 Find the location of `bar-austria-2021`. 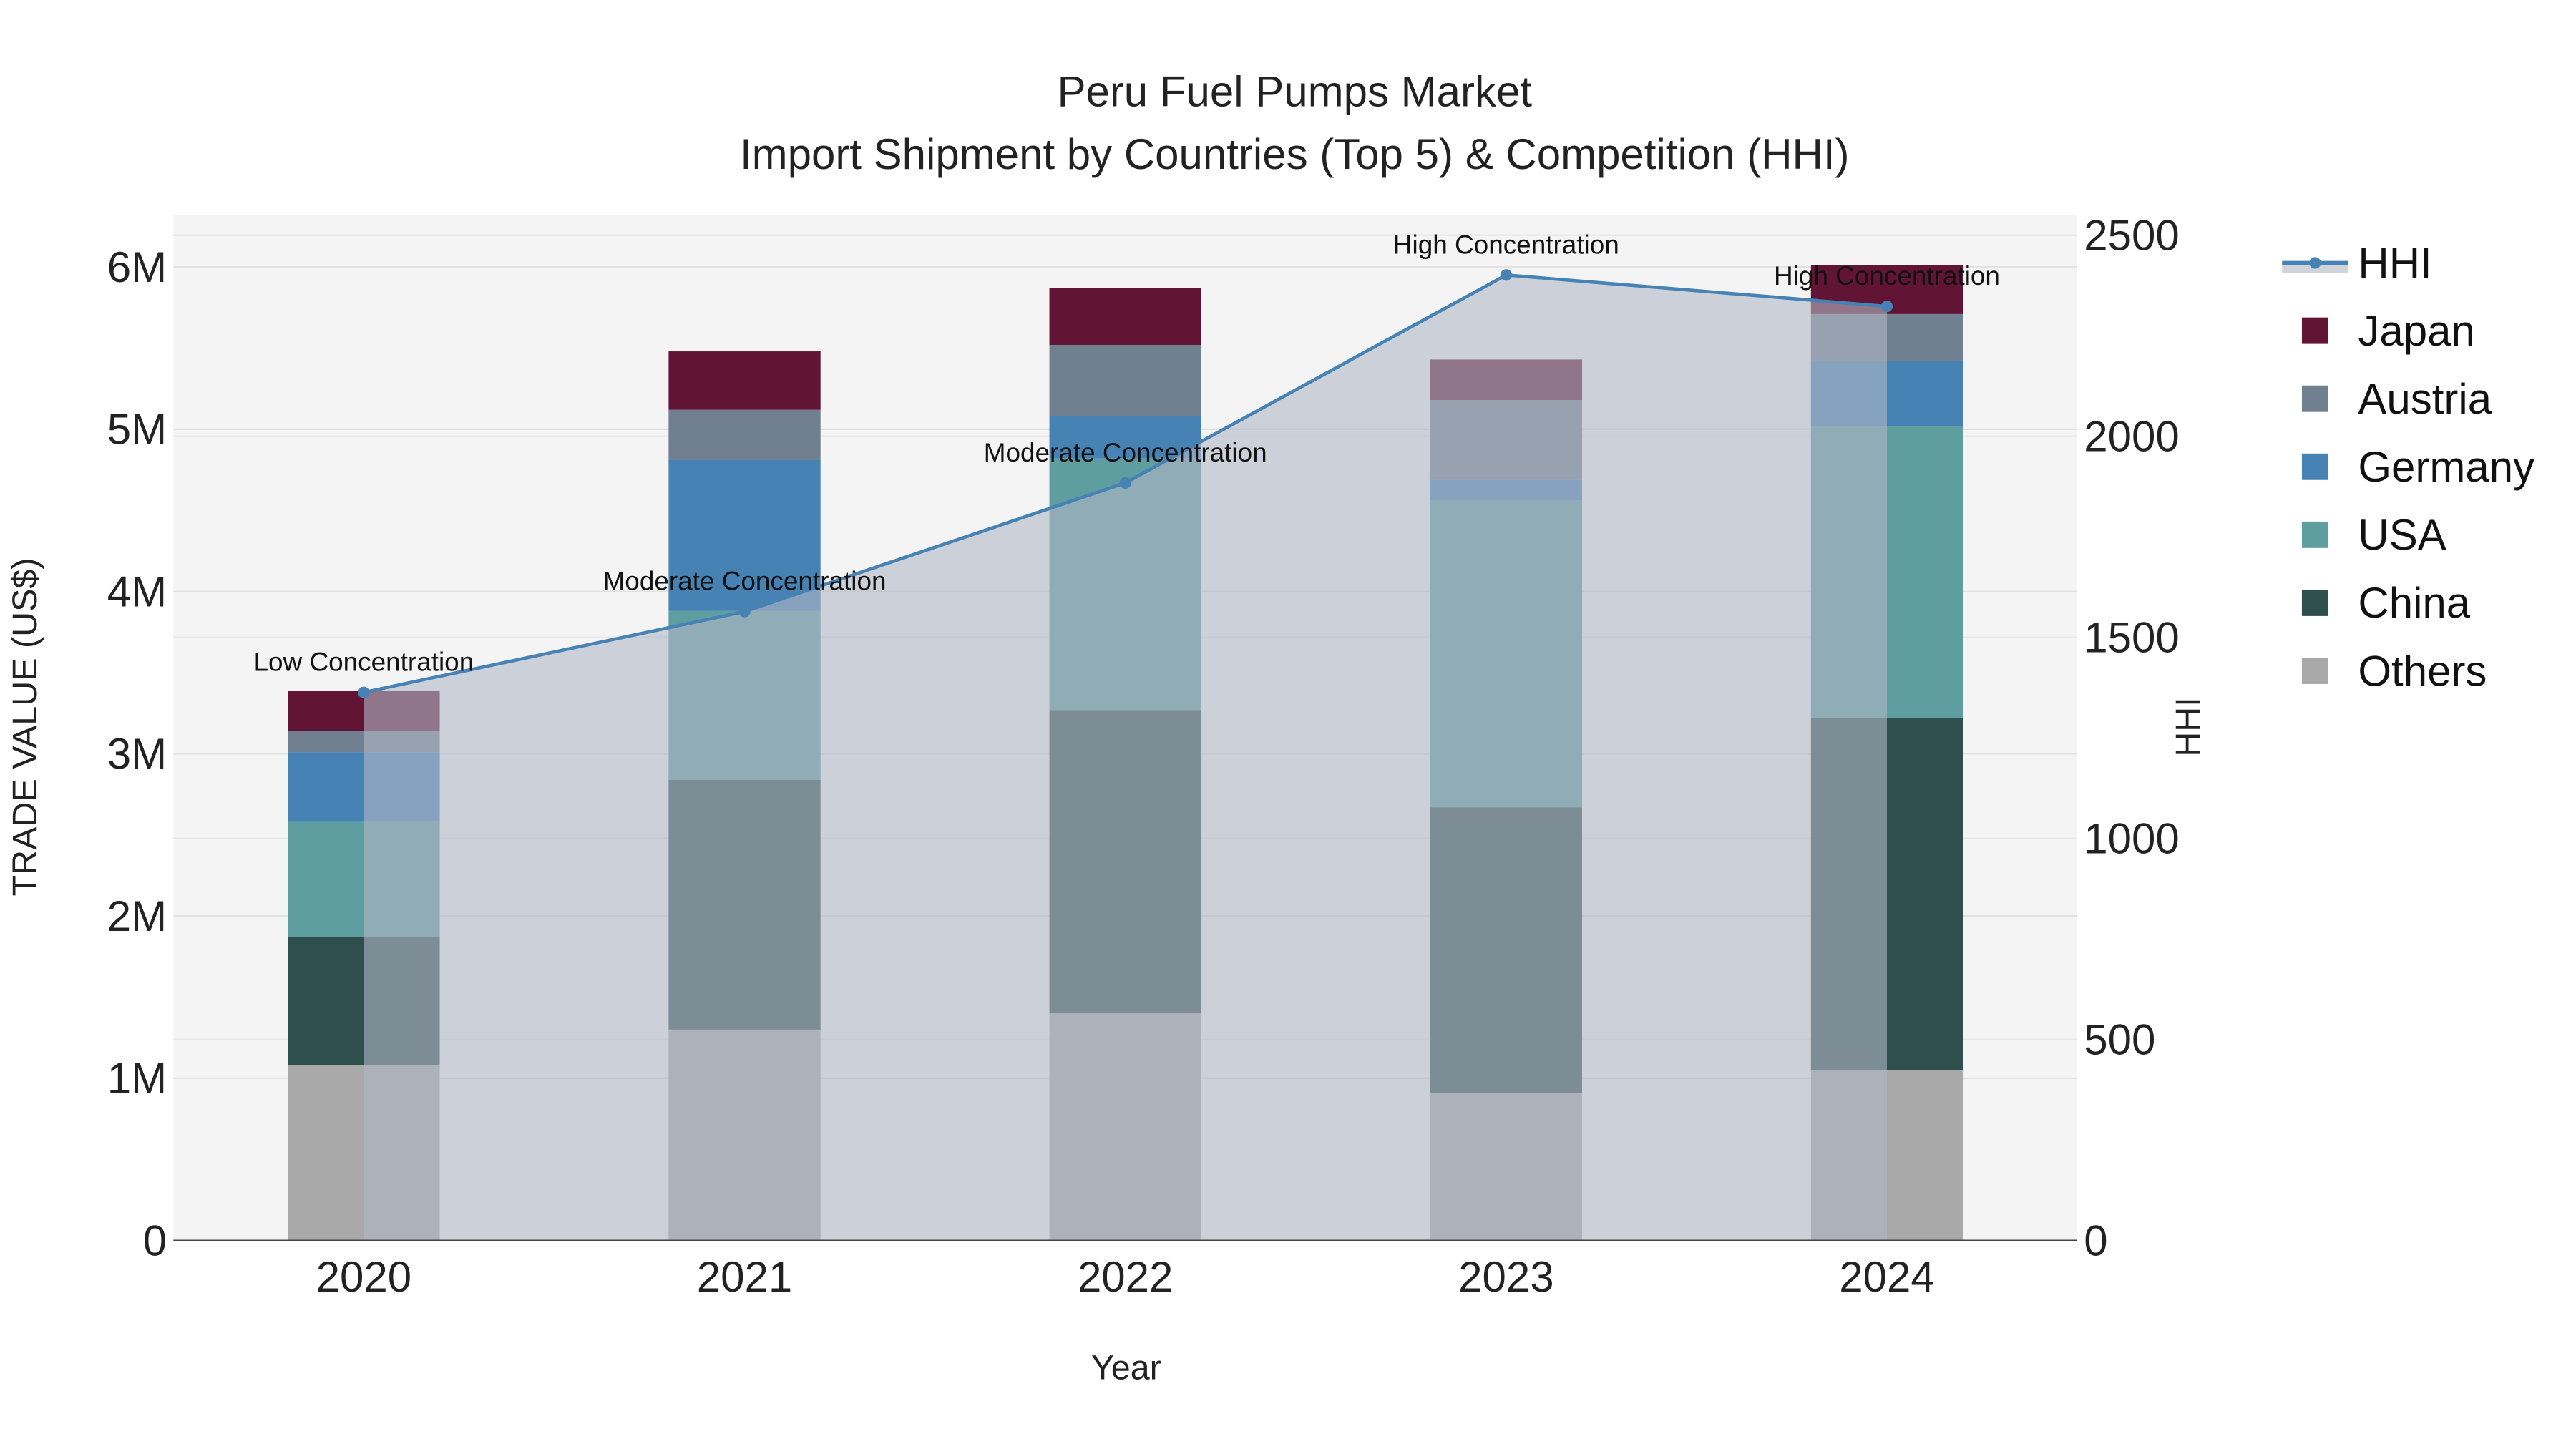

bar-austria-2021 is located at coordinates (744, 434).